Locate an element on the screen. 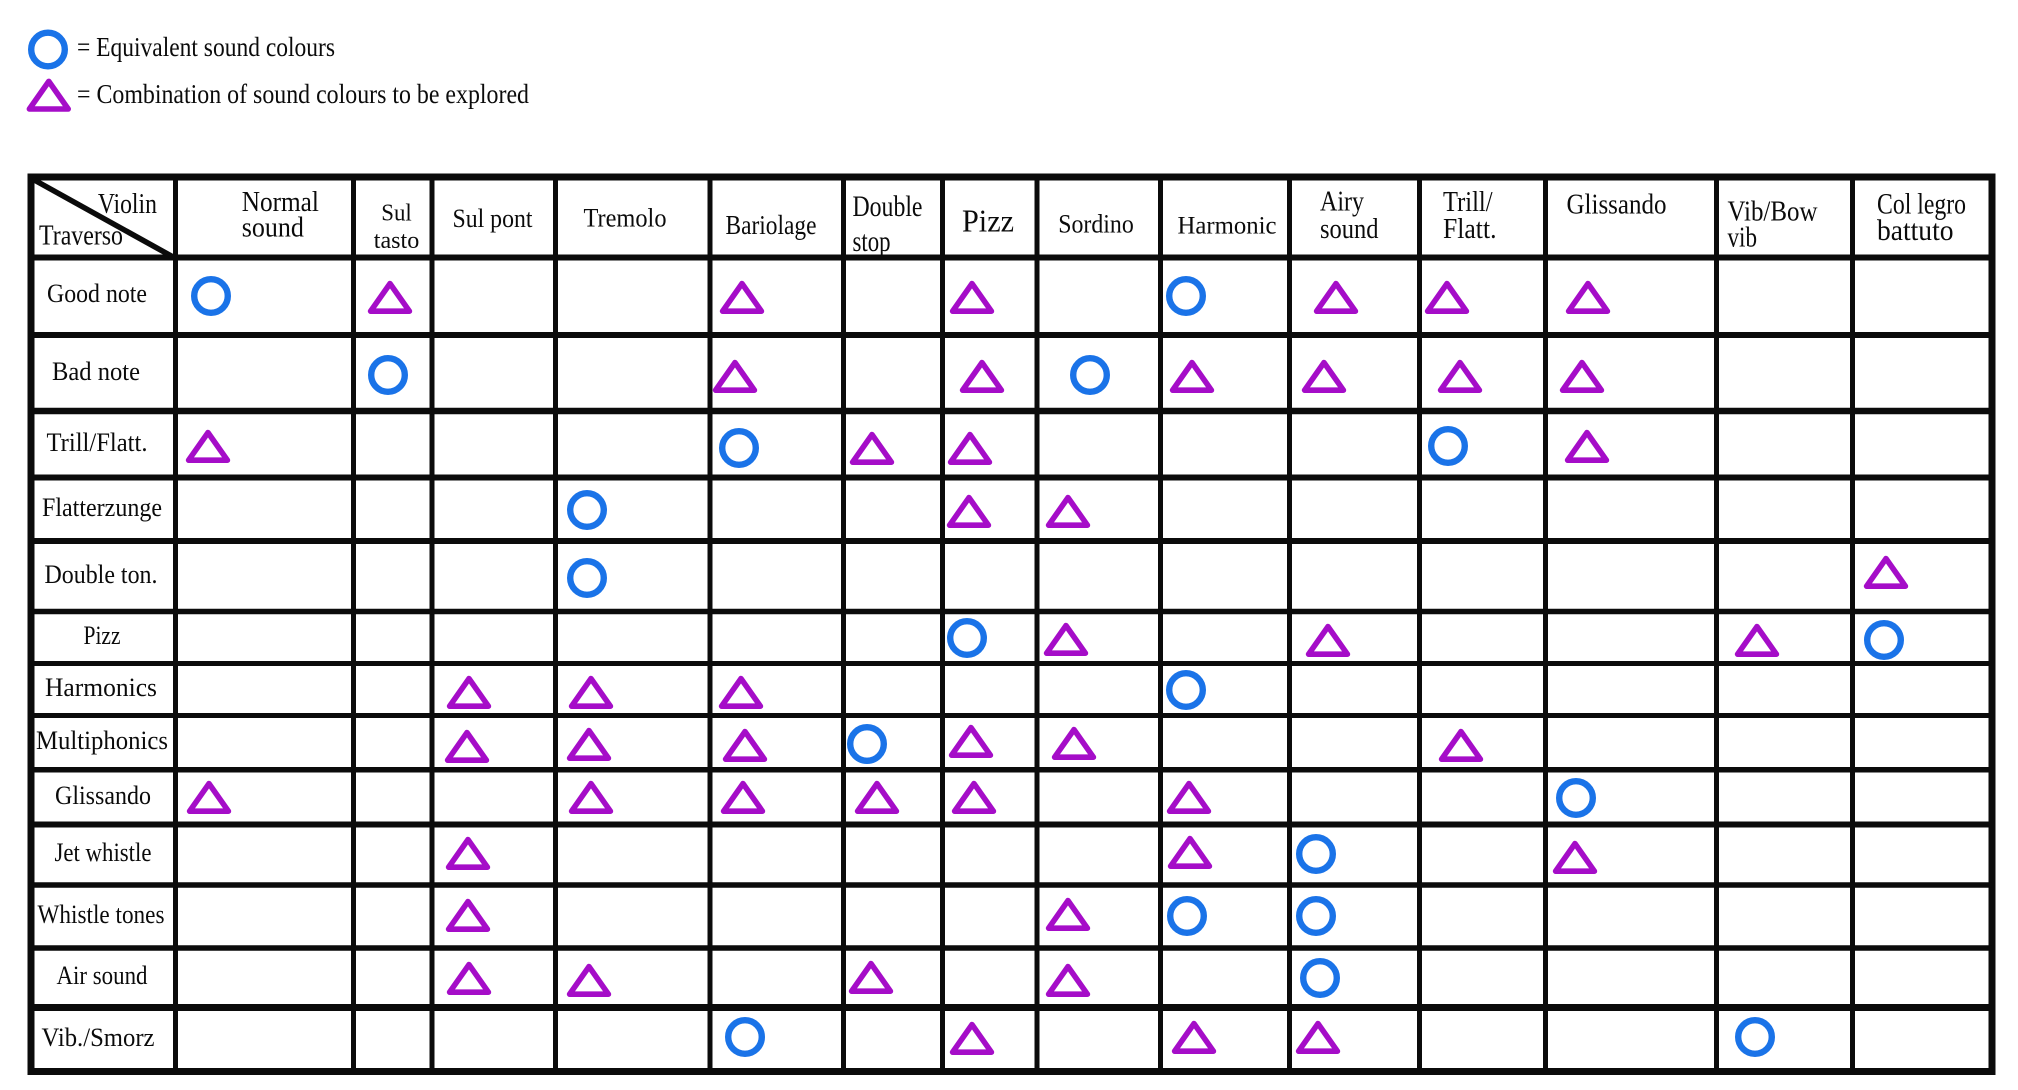 The image size is (2018, 1090). svg-text: Sul is located at coordinates (396, 214).